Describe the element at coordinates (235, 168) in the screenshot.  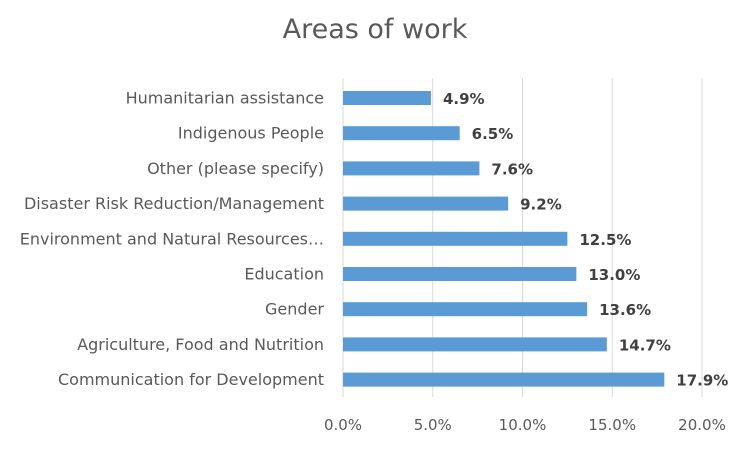
I see `category-label: Other (please specify)` at that location.